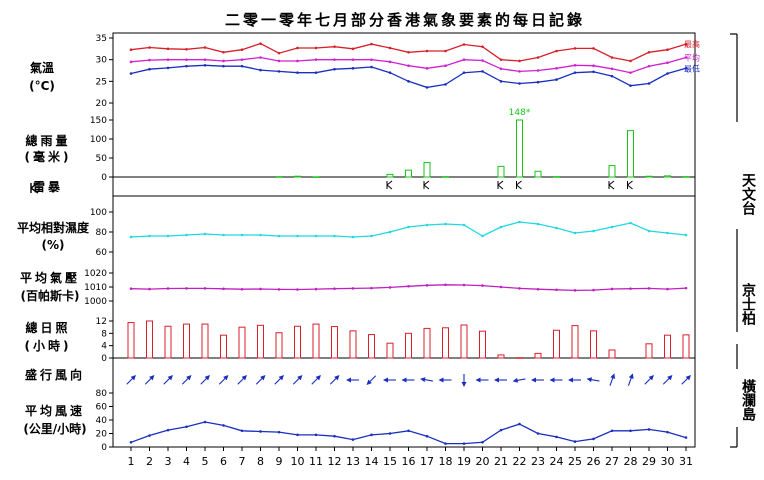 The width and height of the screenshot is (764, 480). I want to click on chart-title: 二零一零年七月部分香港氣象要素的每日記錄, so click(405, 20).